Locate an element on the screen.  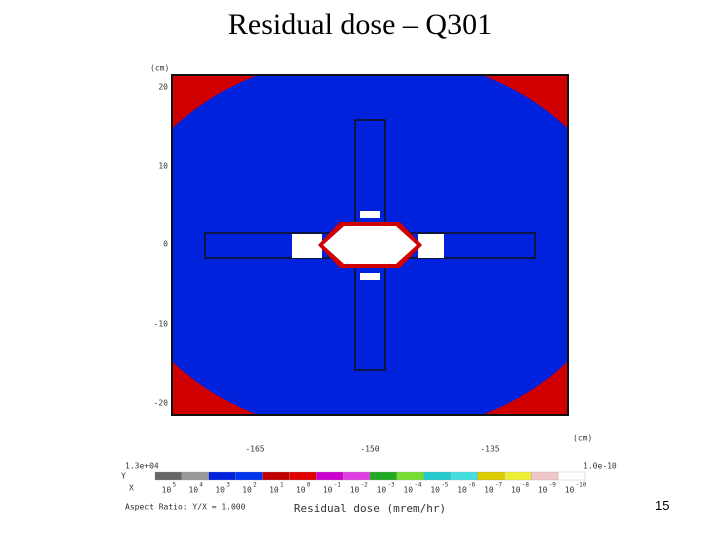
magnet-core is located at coordinates (370, 245).